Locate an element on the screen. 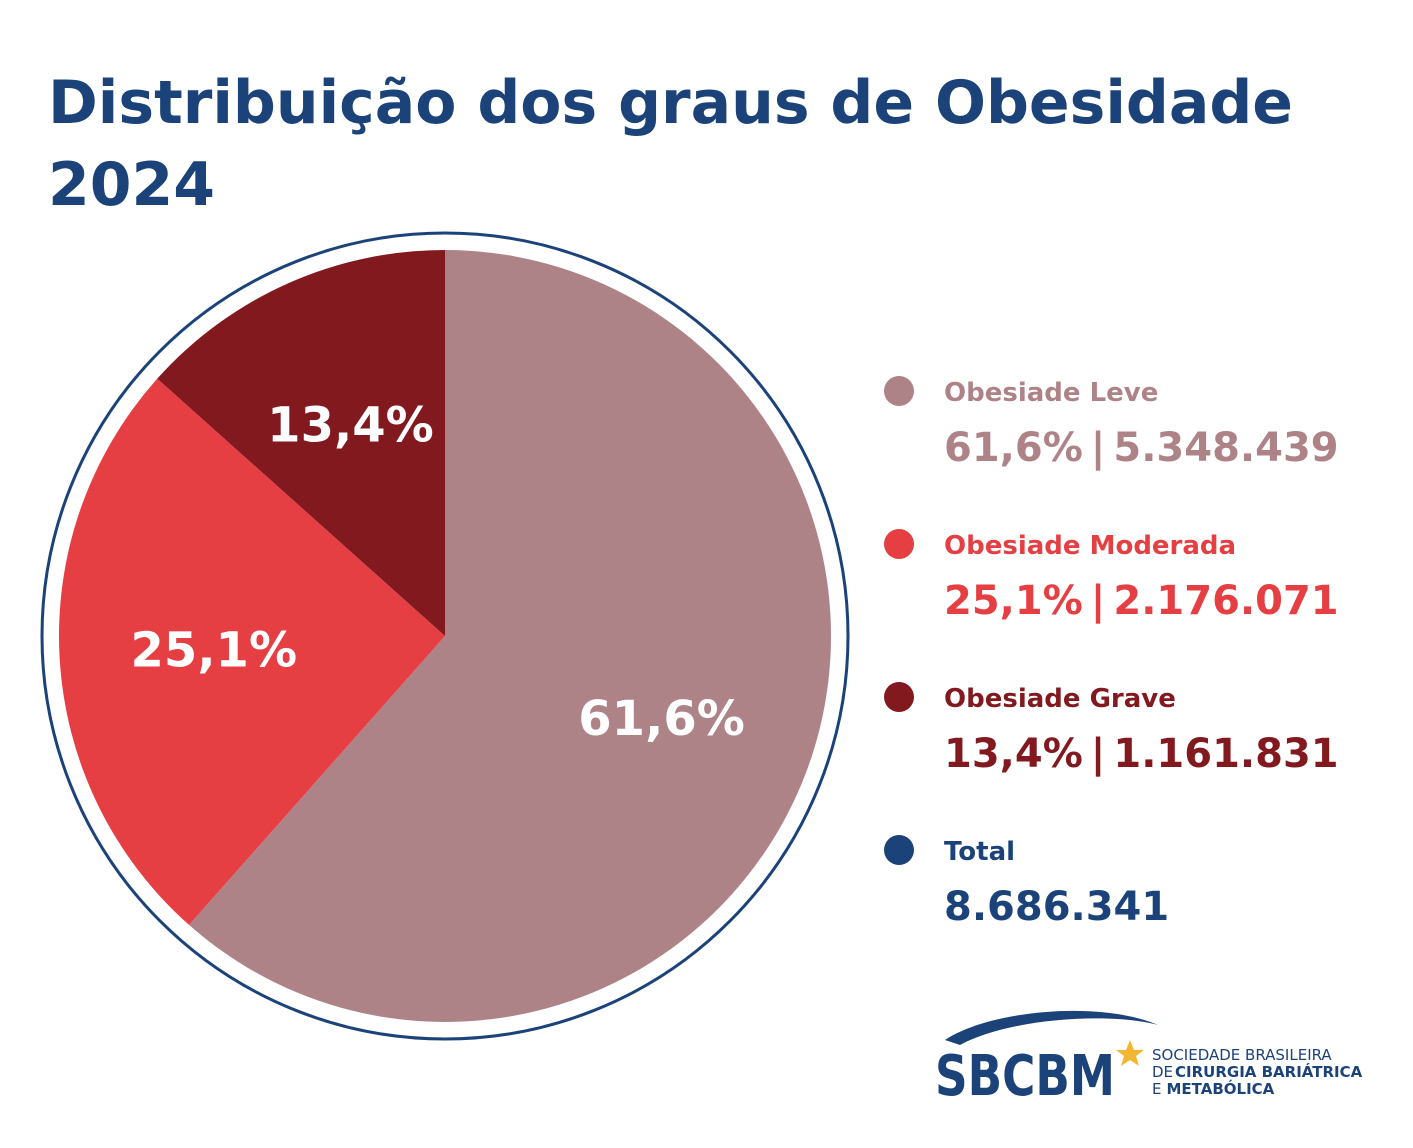 The width and height of the screenshot is (1413, 1148). legend-value: 61,6% | 5.348.439 is located at coordinates (1141, 448).